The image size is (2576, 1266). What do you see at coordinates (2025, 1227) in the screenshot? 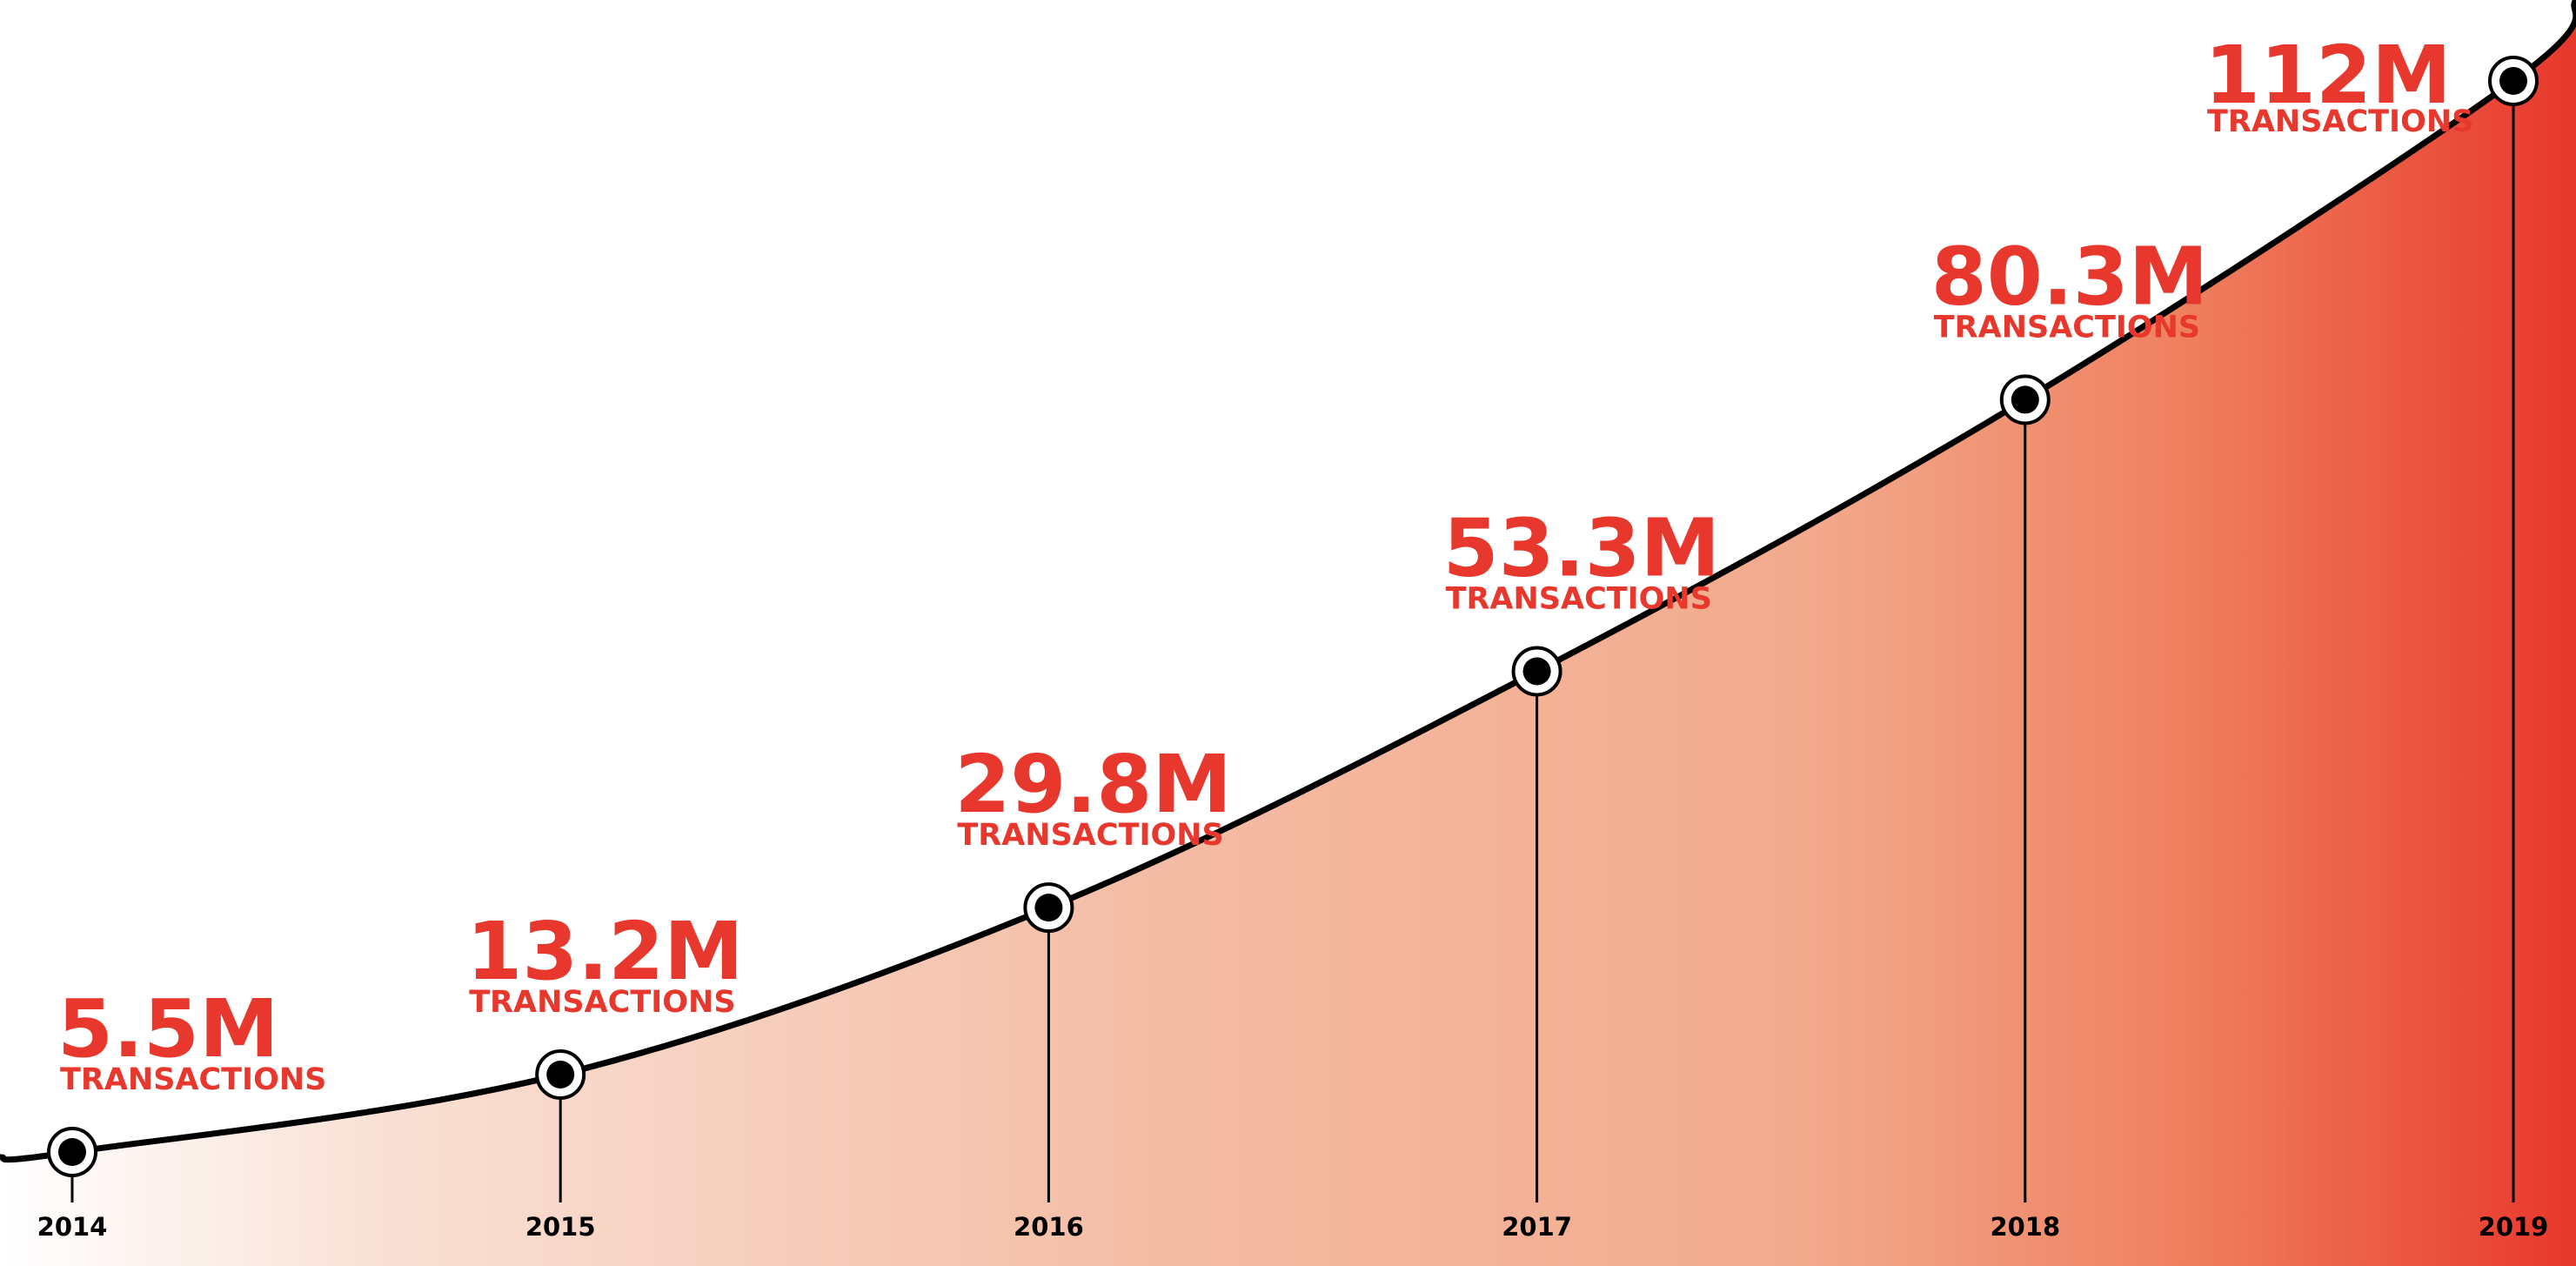
I see `year-label: 2018` at bounding box center [2025, 1227].